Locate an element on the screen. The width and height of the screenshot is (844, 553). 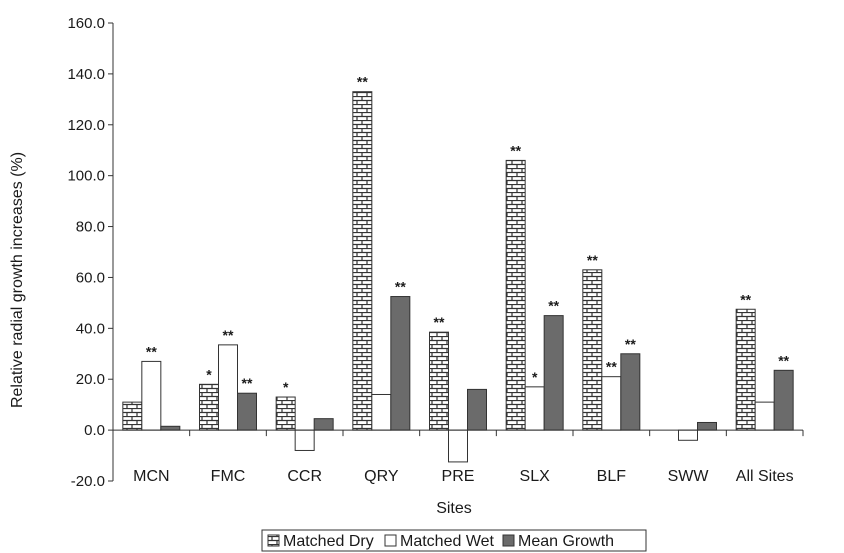
x-category-label: SWW is located at coordinates (689, 476).